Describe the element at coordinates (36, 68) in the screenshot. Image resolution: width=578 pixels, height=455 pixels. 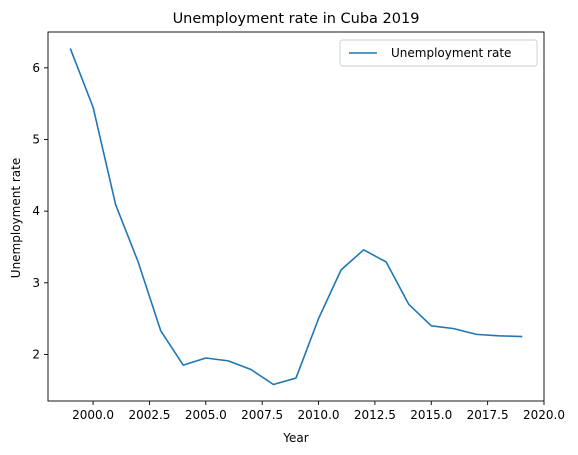
I see `y-tick-label: 6` at that location.